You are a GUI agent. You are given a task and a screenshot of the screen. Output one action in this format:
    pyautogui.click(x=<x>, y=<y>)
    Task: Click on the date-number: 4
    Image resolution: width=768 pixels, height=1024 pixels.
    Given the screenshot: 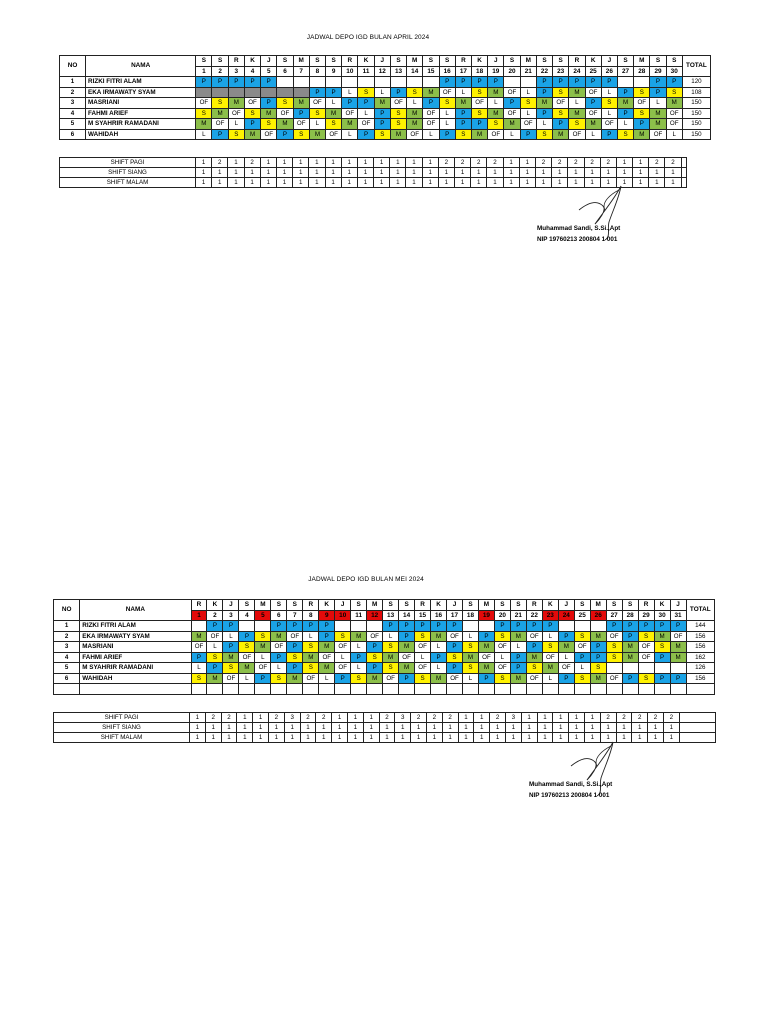 What is the action you would take?
    pyautogui.click(x=252, y=71)
    